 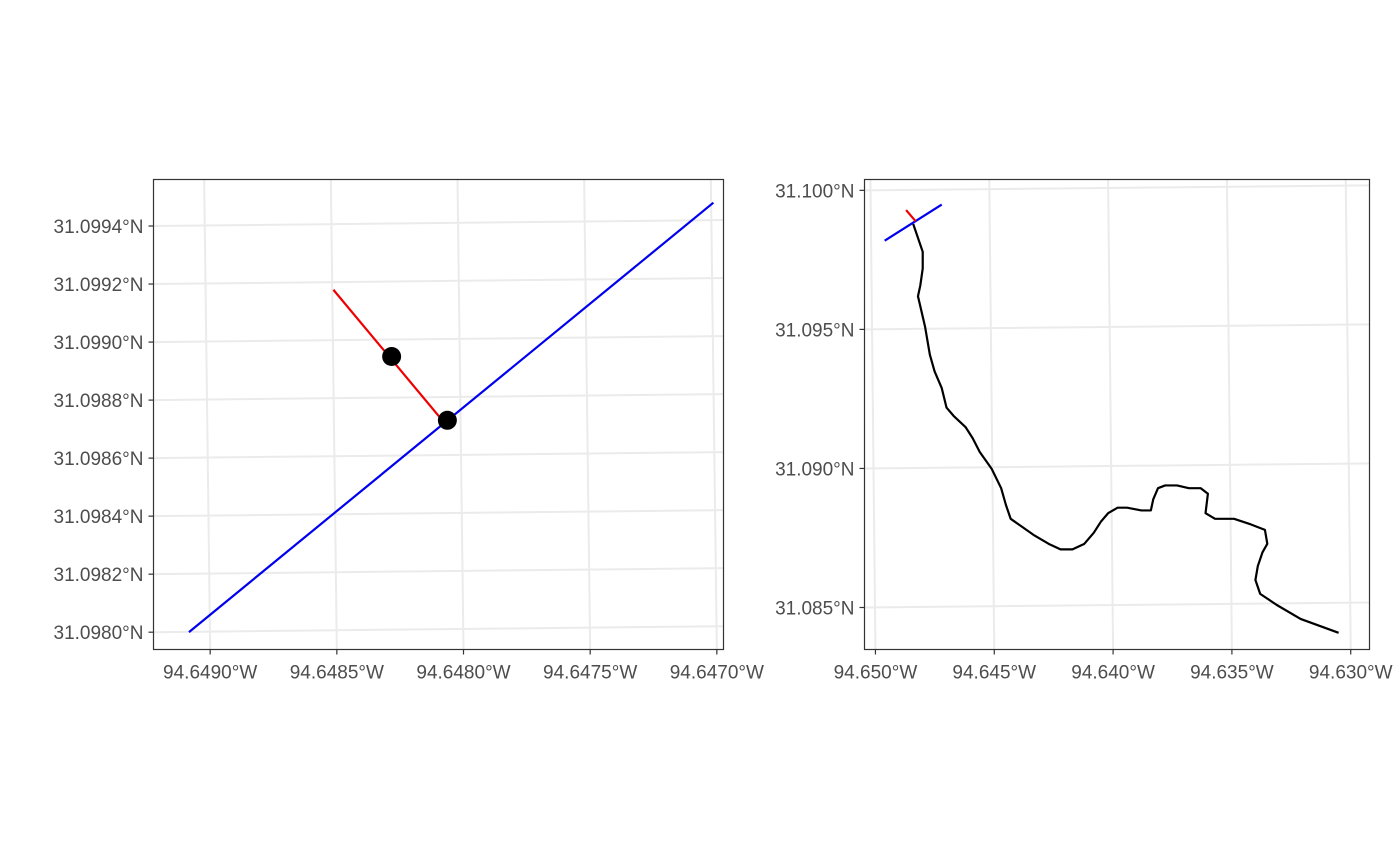 I want to click on y-tick-label: 31.085°N, so click(x=814, y=609).